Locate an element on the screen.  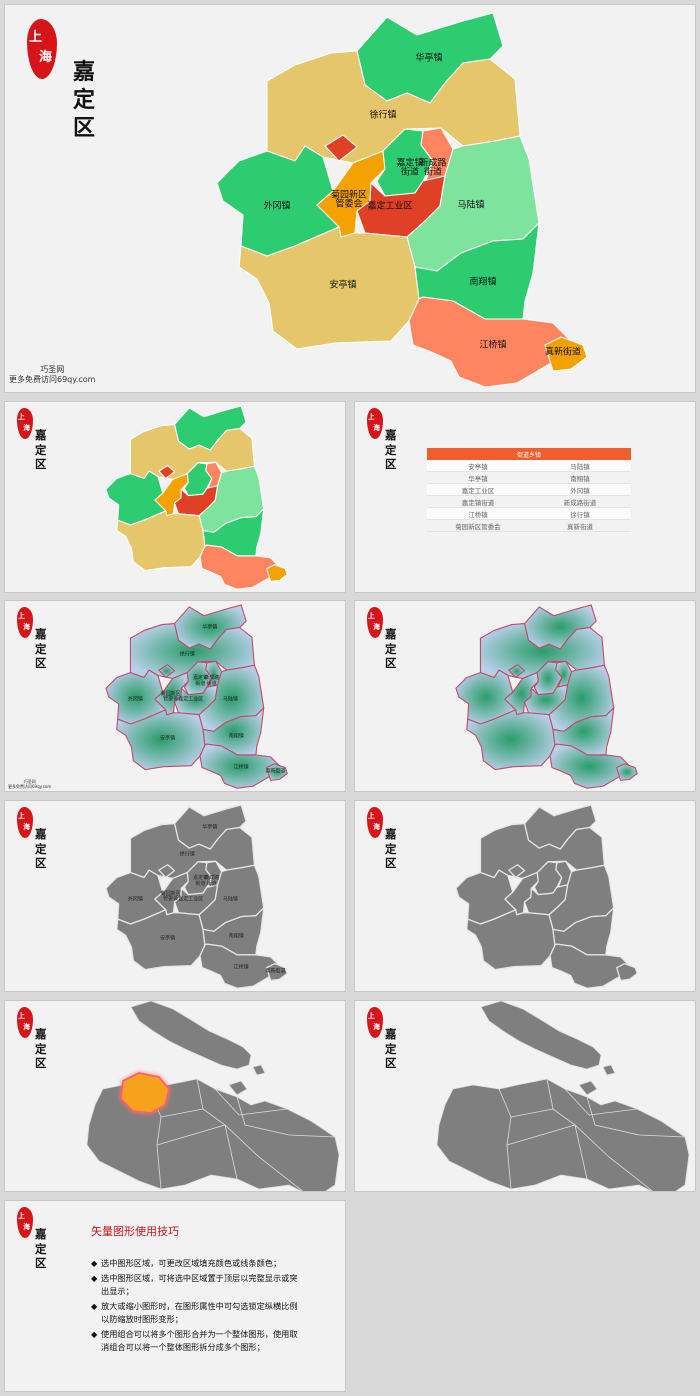
label-nanxiang: 南翔镇 is located at coordinates (483, 282).